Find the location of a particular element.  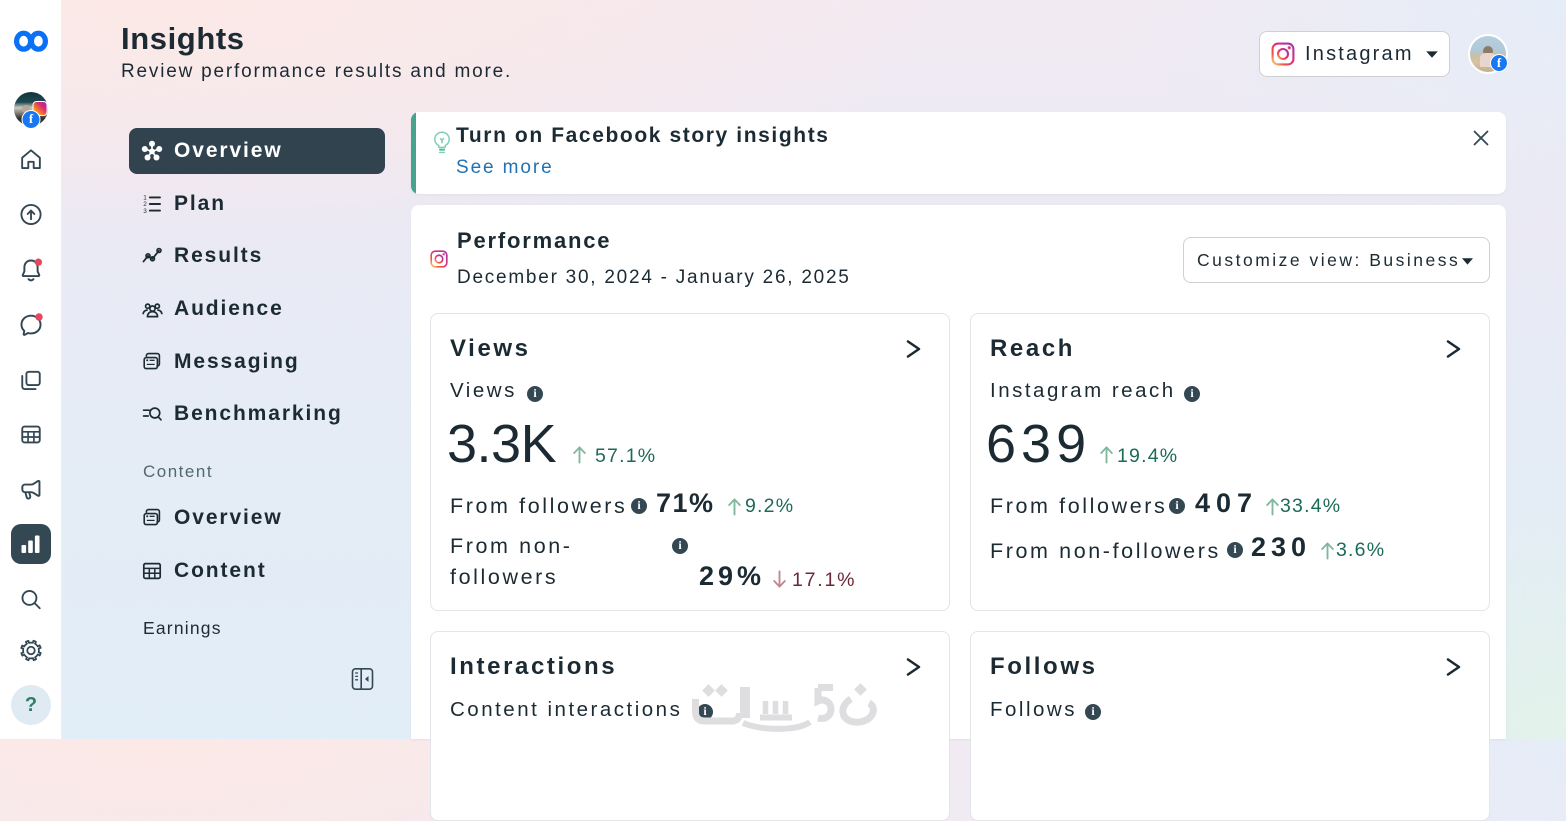

svg-text: 1 is located at coordinates (145, 198).